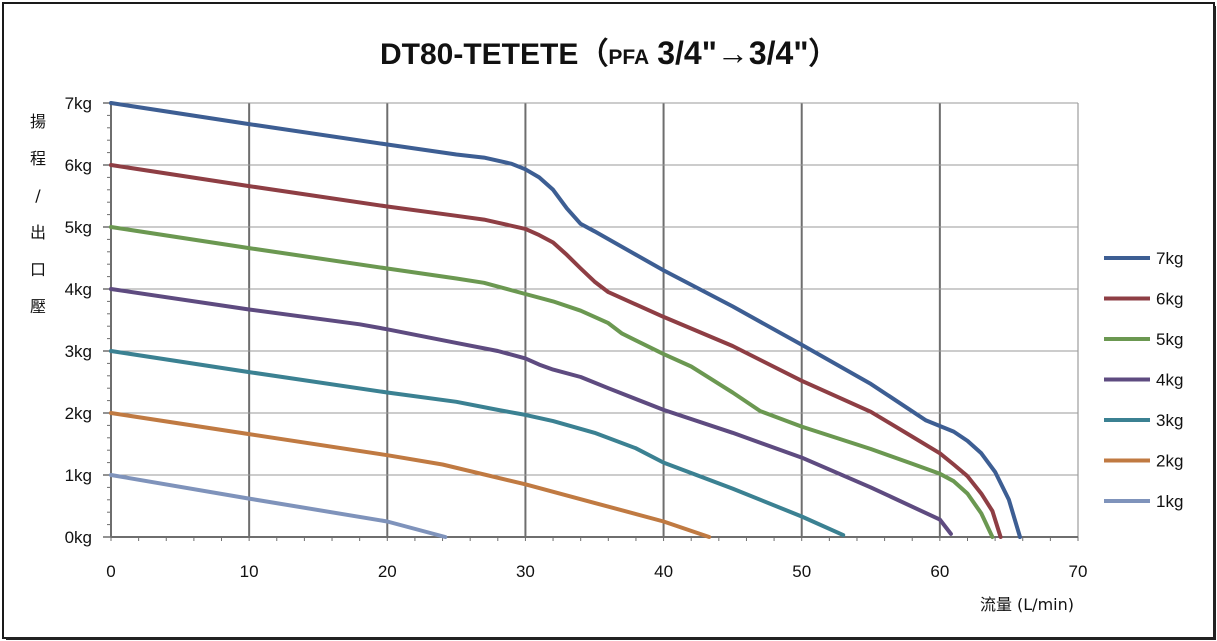 This screenshot has height=641, width=1217. I want to click on legend-label-2kg: 2kg, so click(1169, 461).